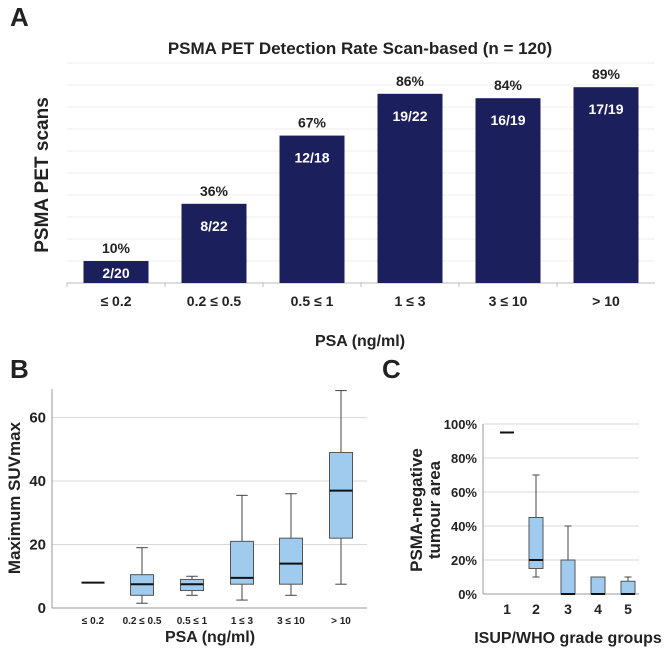 This screenshot has width=666, height=662. Describe the element at coordinates (42, 608) in the screenshot. I see `y-tick-label: 0` at that location.